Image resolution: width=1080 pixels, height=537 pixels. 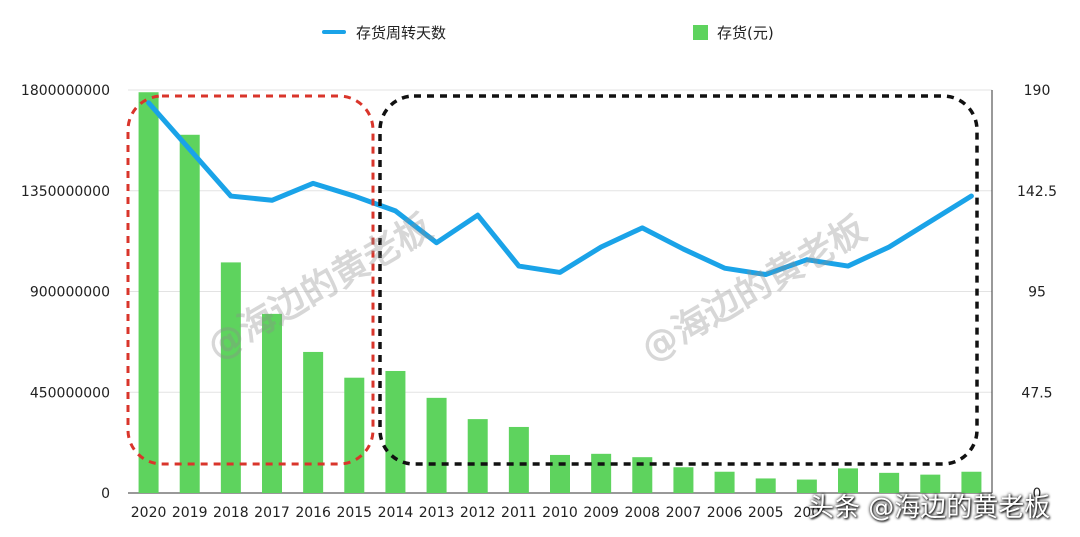 I want to click on bar-2007, so click(x=683, y=480).